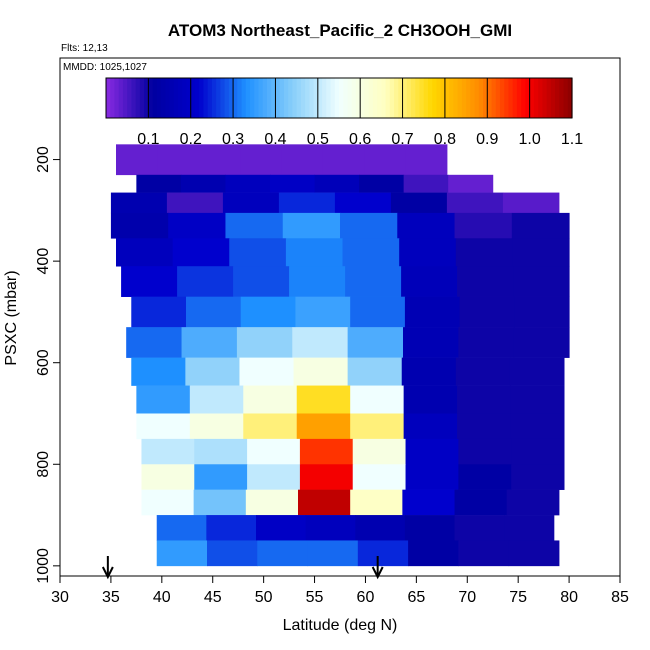 The image size is (650, 650). What do you see at coordinates (530, 139) in the screenshot?
I see `colorbar-tick-label: 1.0` at bounding box center [530, 139].